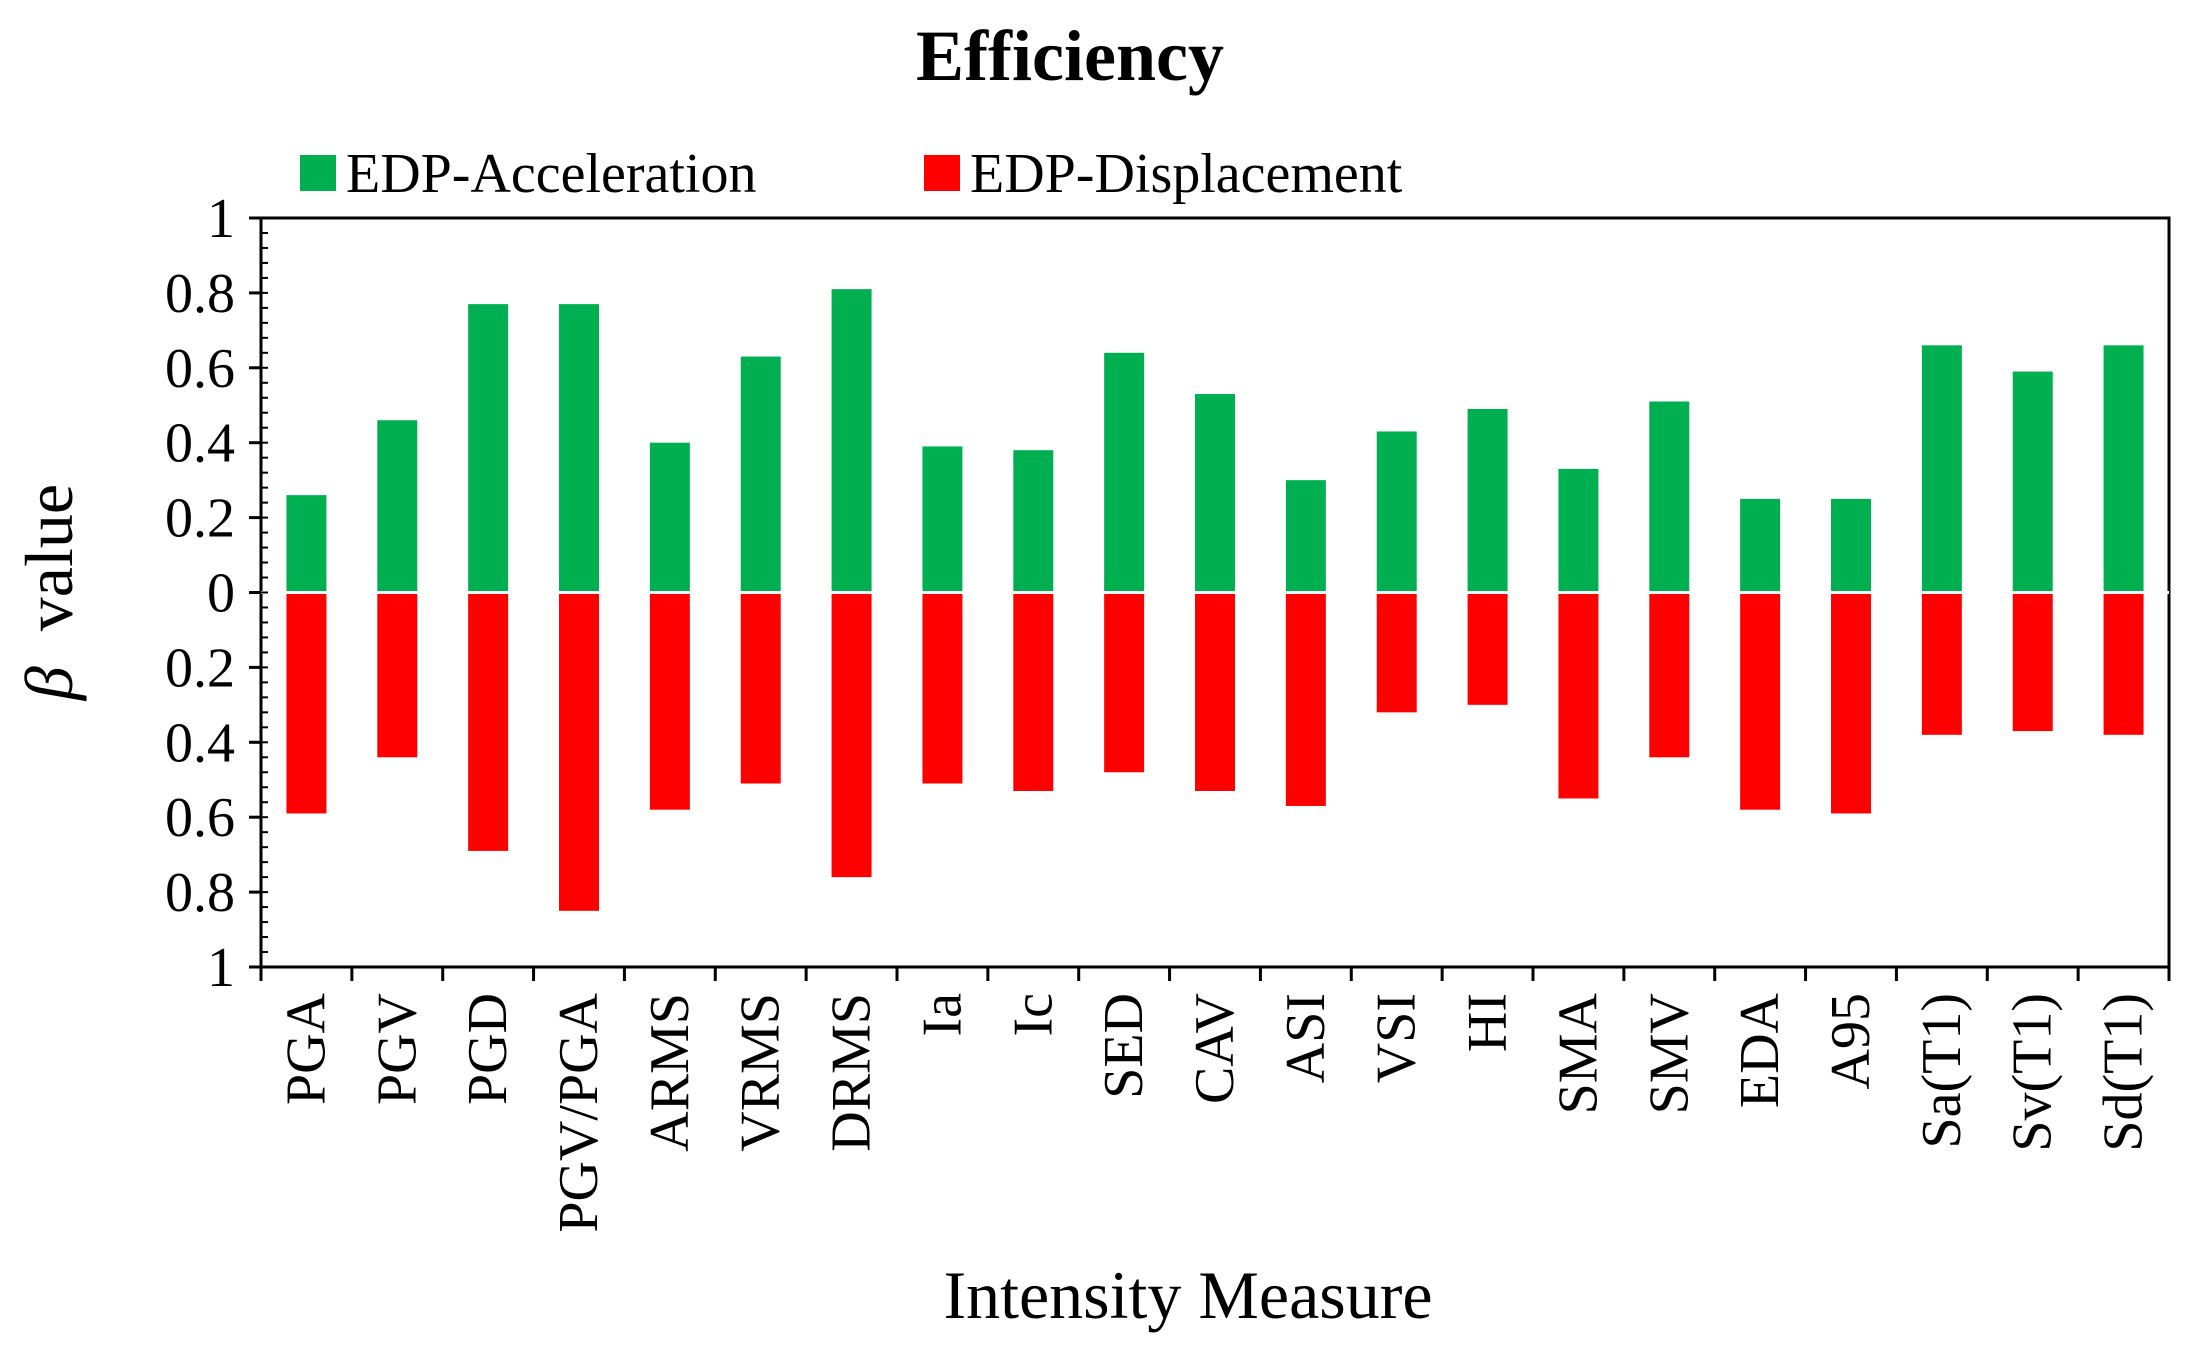 The height and width of the screenshot is (1366, 2197). Describe the element at coordinates (306, 544) in the screenshot. I see `bar-edp-acceleration-pga` at that location.